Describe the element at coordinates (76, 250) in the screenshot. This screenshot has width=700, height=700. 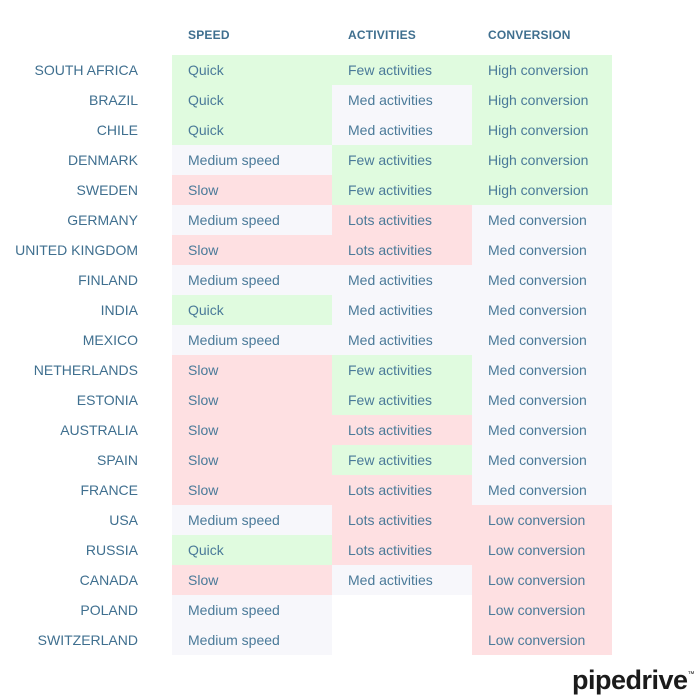
I see `country-label: UNITED KINGDOM` at that location.